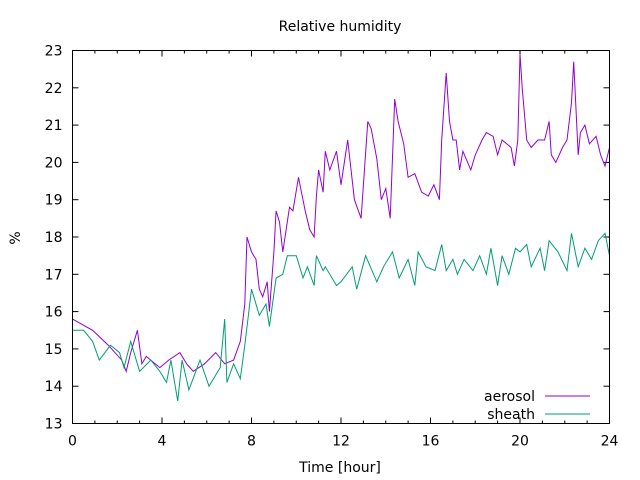  What do you see at coordinates (54, 313) in the screenshot?
I see `y-tick-label: 16` at bounding box center [54, 313].